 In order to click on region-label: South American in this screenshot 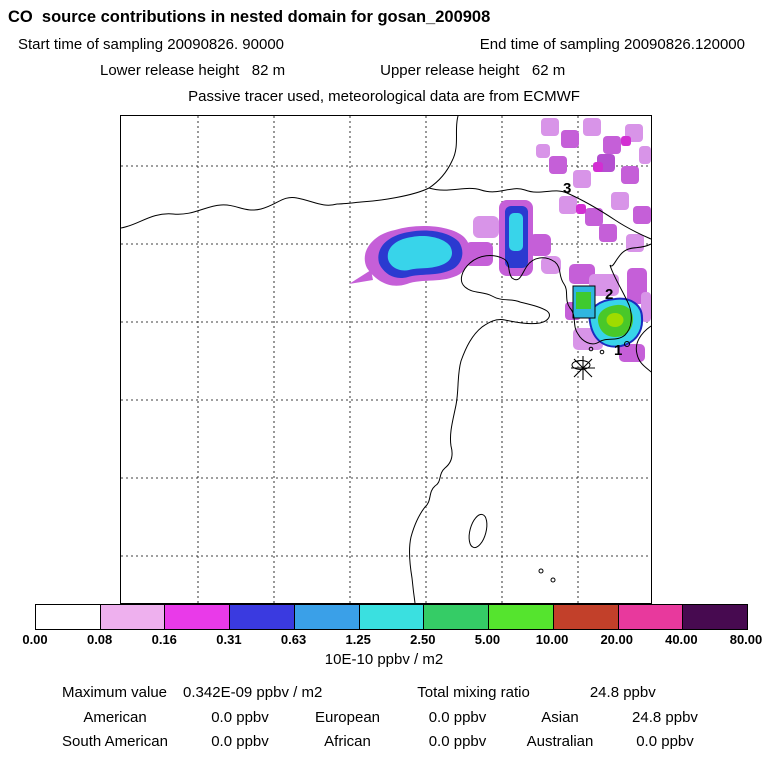, I will do `click(115, 741)`.